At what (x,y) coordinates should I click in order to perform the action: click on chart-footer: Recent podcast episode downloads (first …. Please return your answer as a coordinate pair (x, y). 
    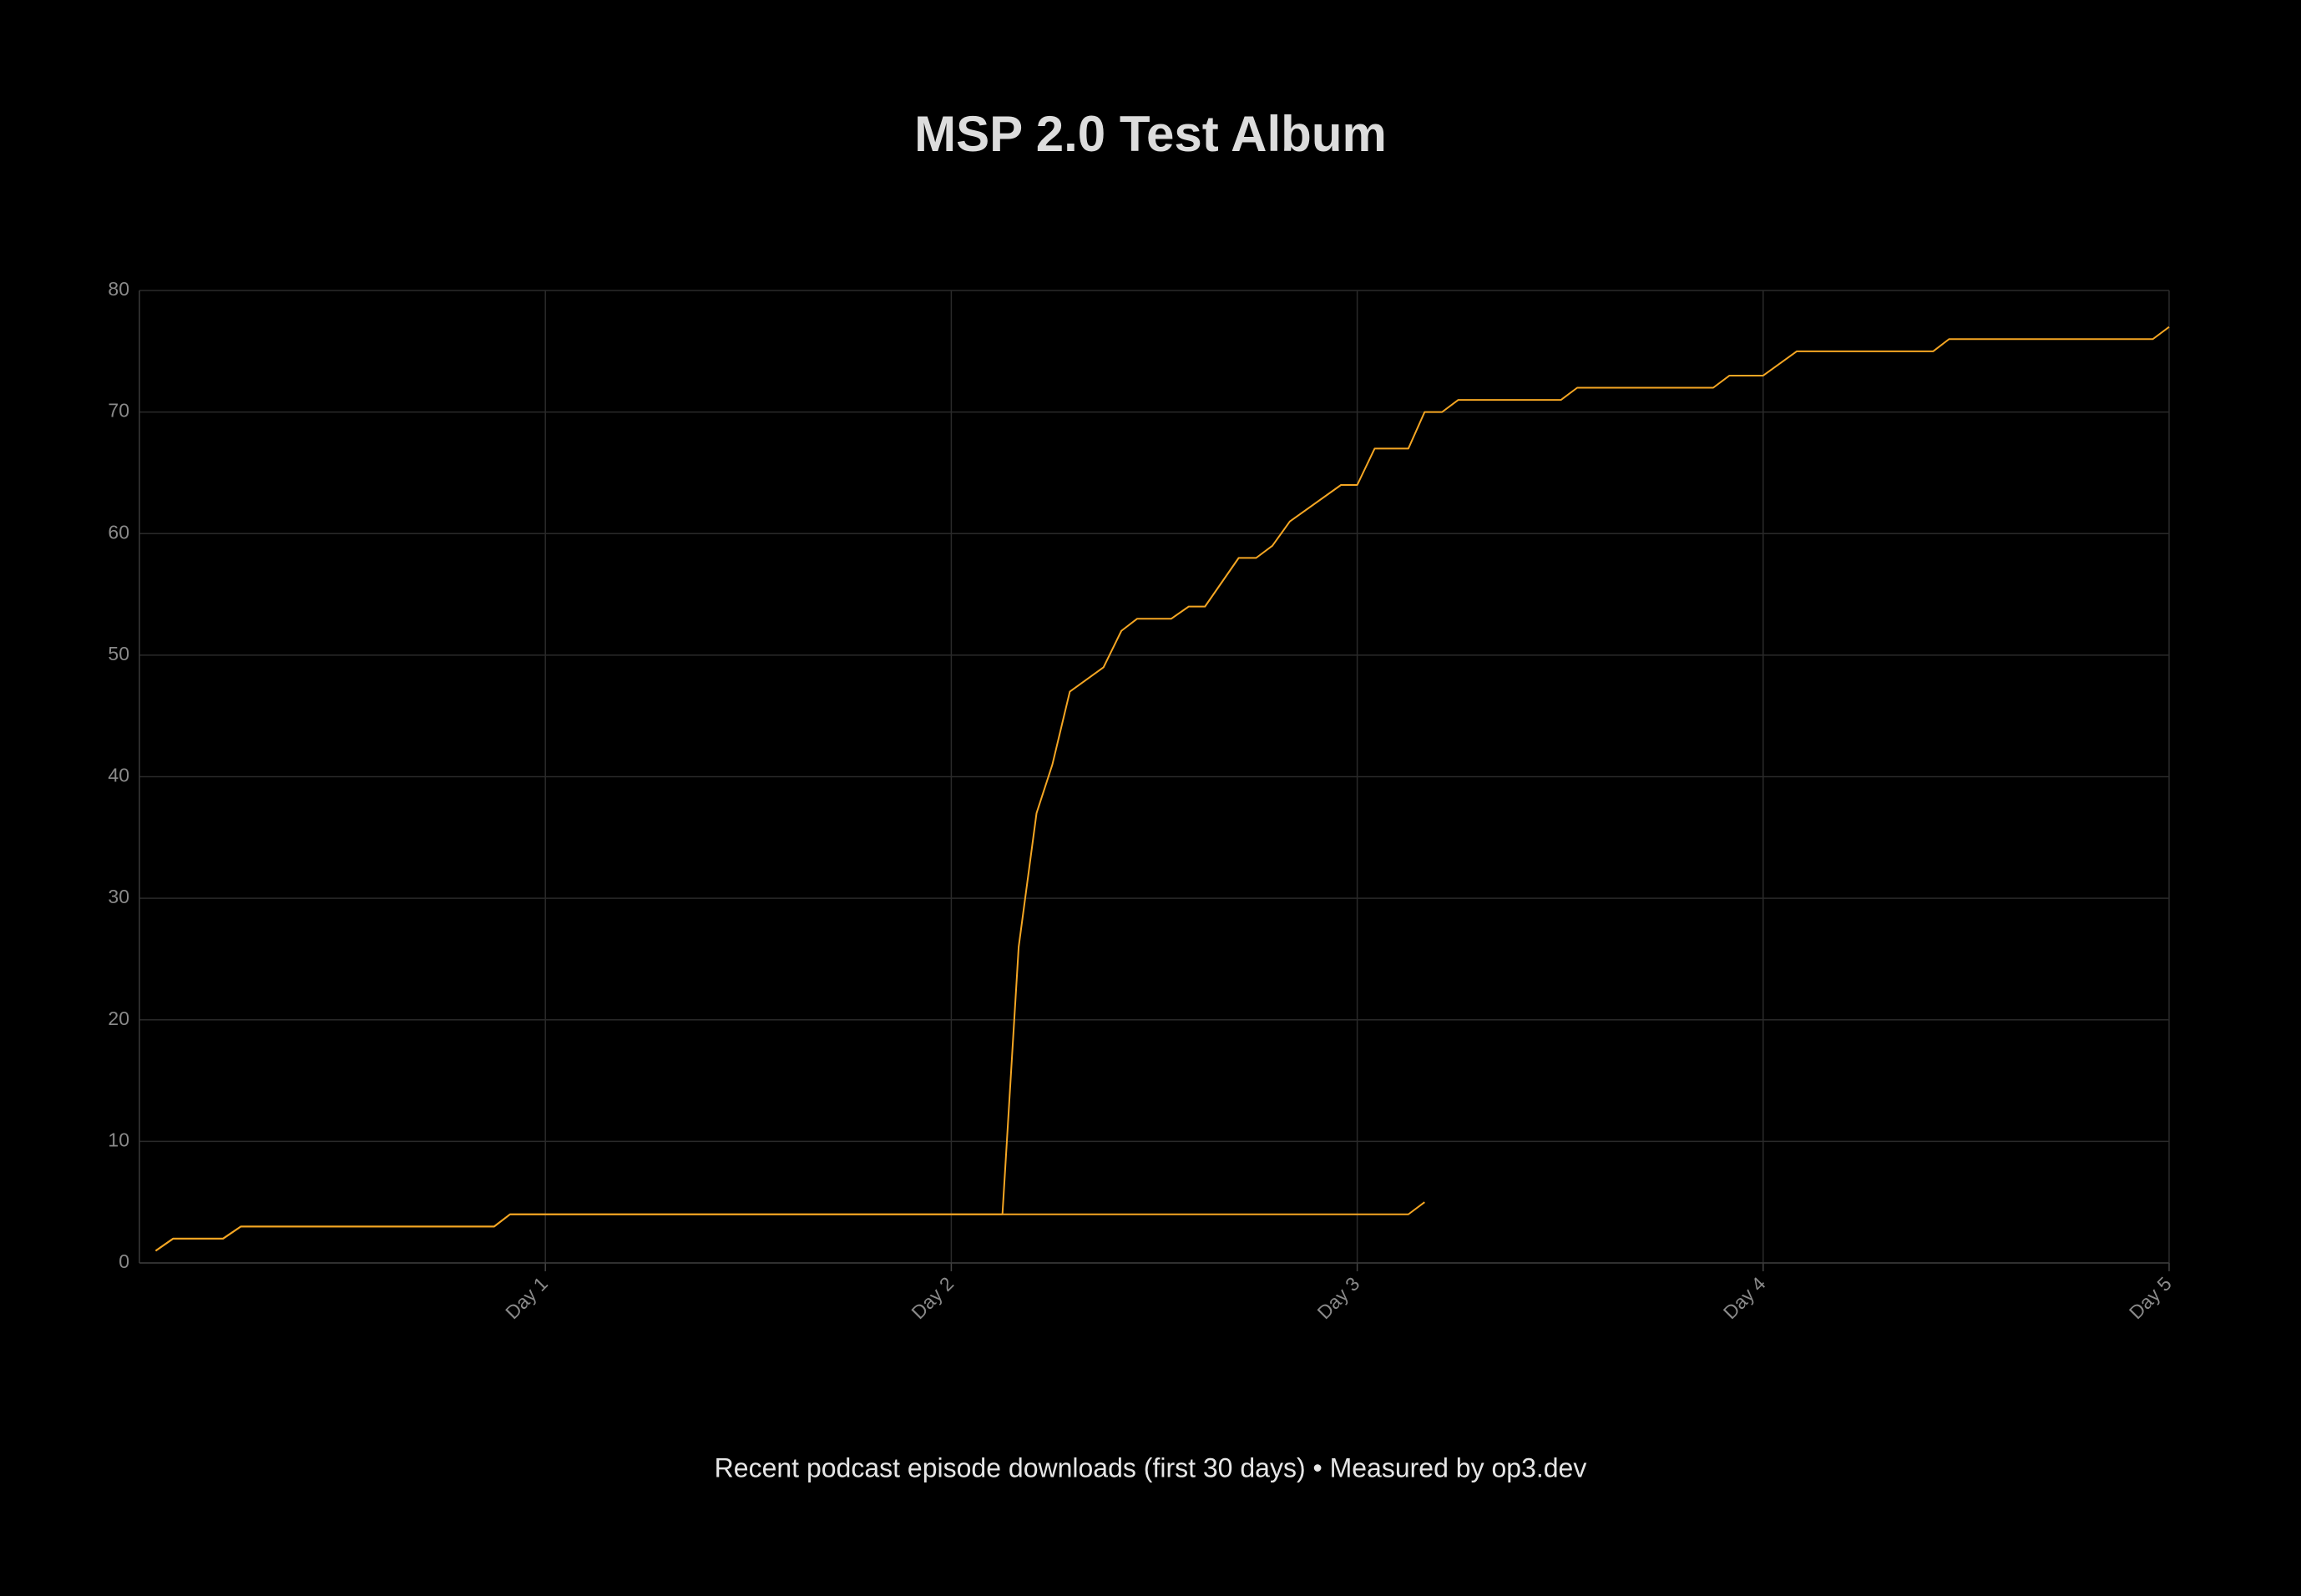
    Looking at the image, I should click on (1151, 1467).